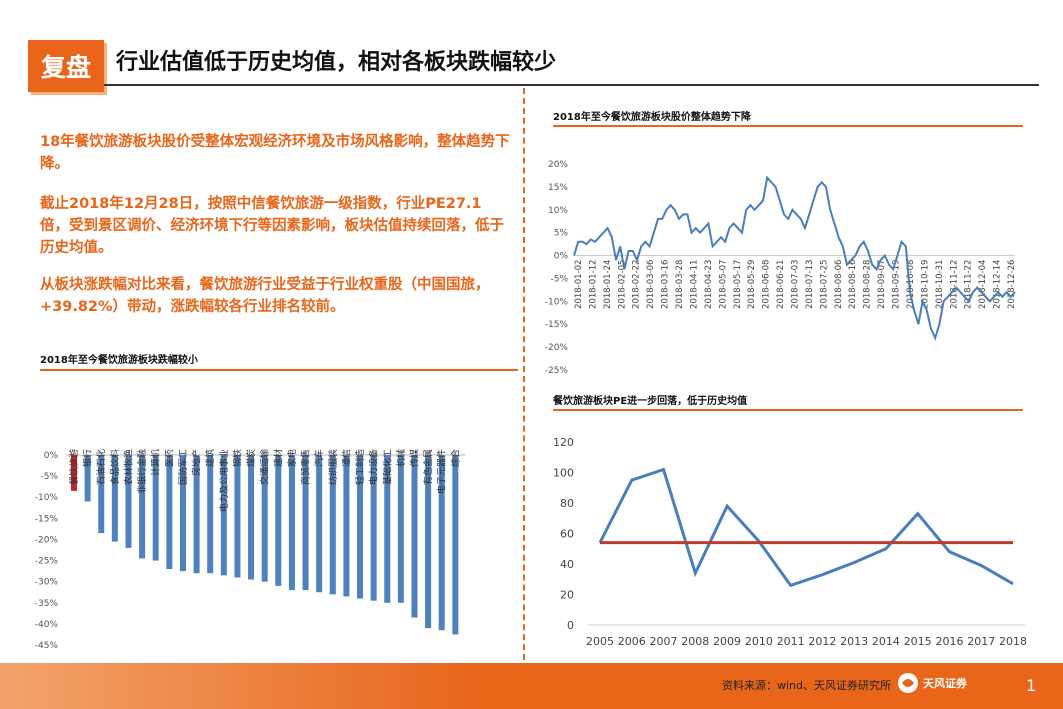 This screenshot has height=709, width=1063. I want to click on pe-x-label: 2005, so click(600, 641).